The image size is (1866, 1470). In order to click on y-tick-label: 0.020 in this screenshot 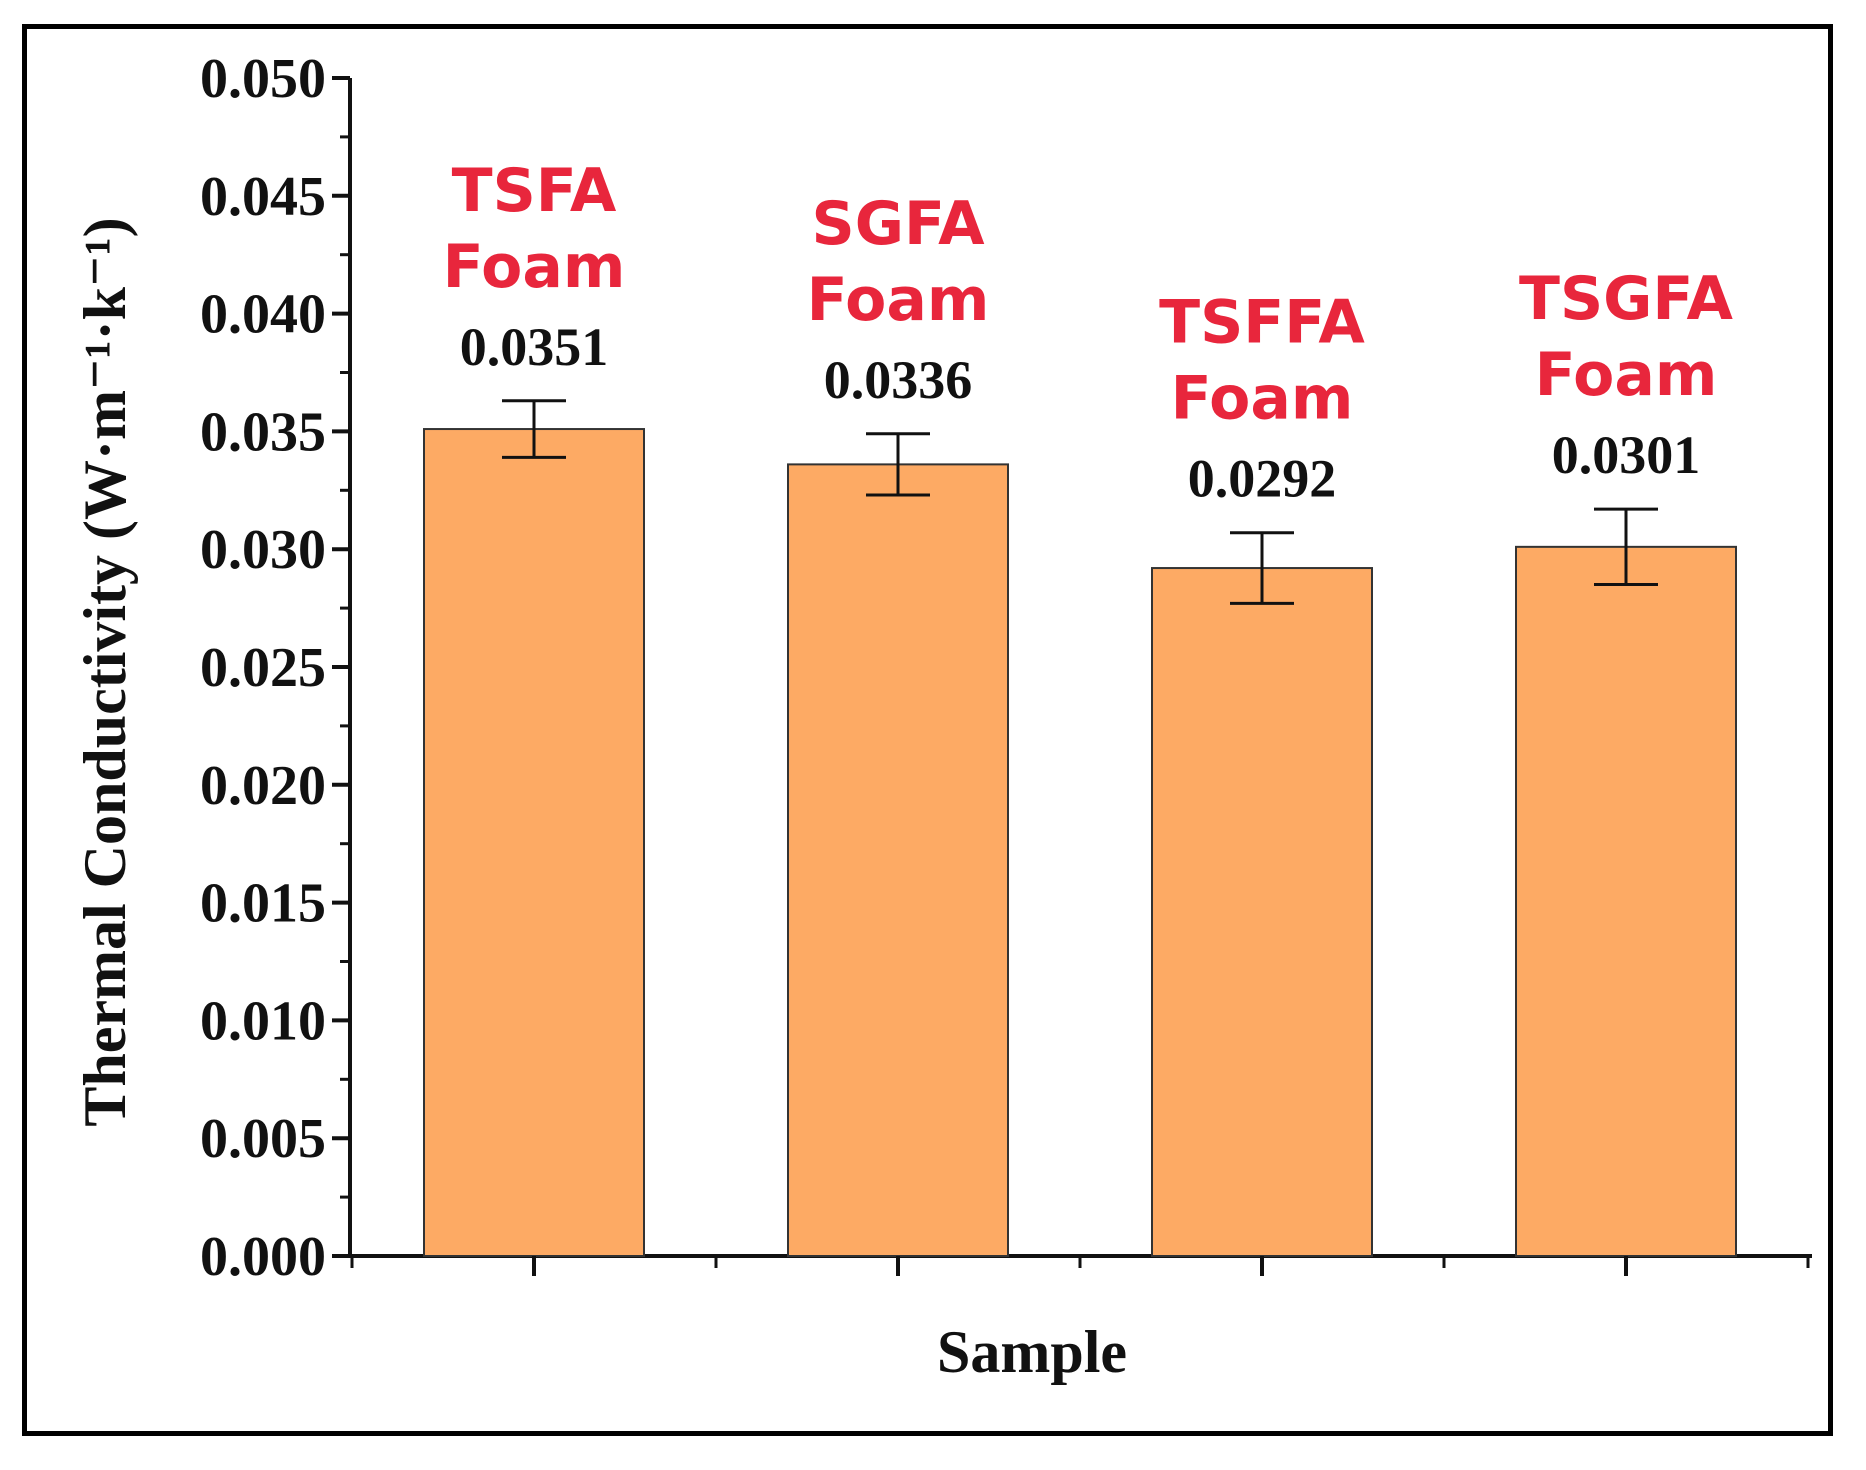, I will do `click(263, 786)`.